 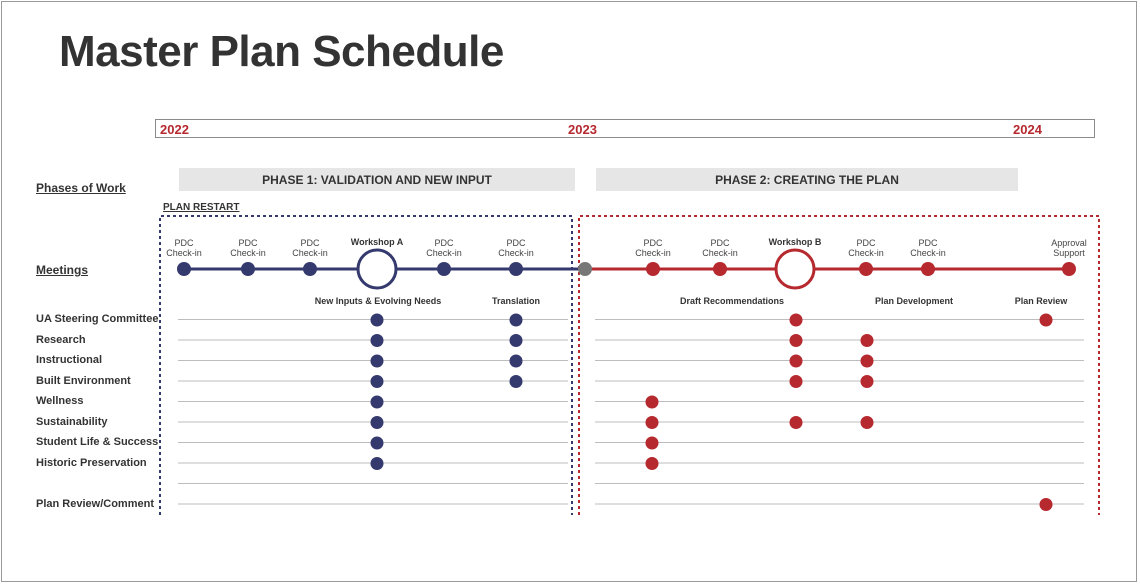 What do you see at coordinates (174, 129) in the screenshot?
I see `year-label-2022: 2022` at bounding box center [174, 129].